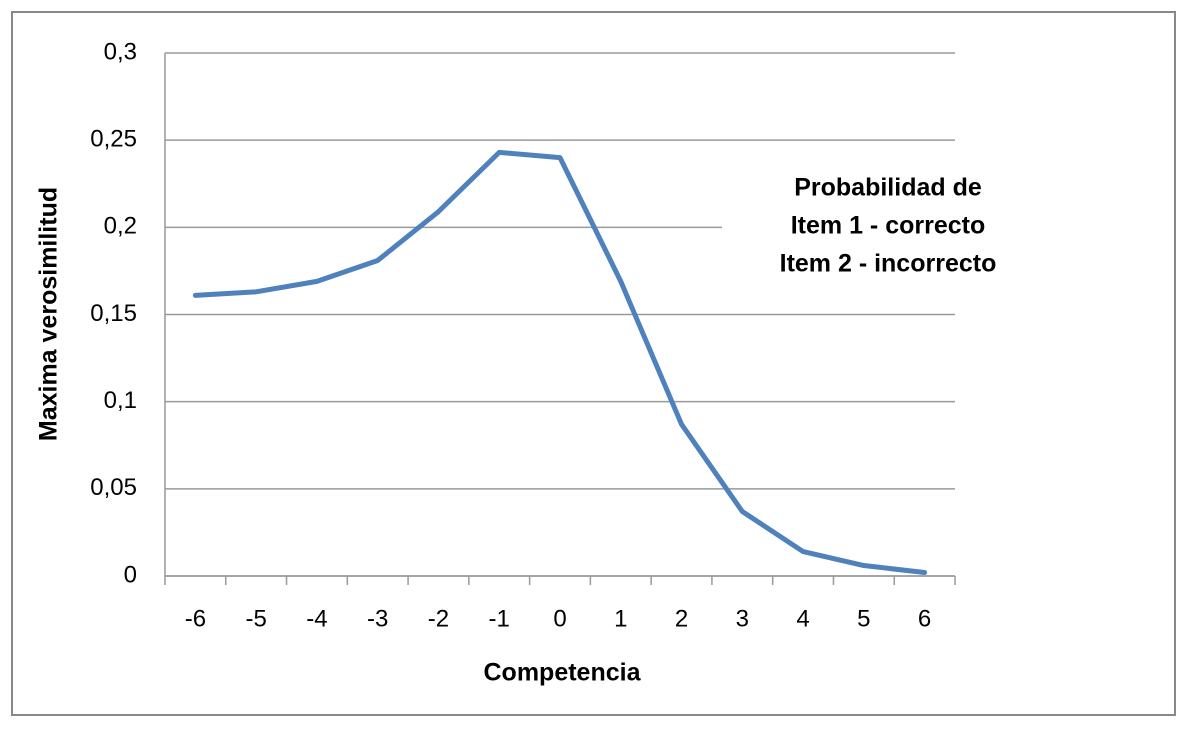 This screenshot has height=734, width=1190. What do you see at coordinates (888, 188) in the screenshot?
I see `annotation: Probabilidad de` at bounding box center [888, 188].